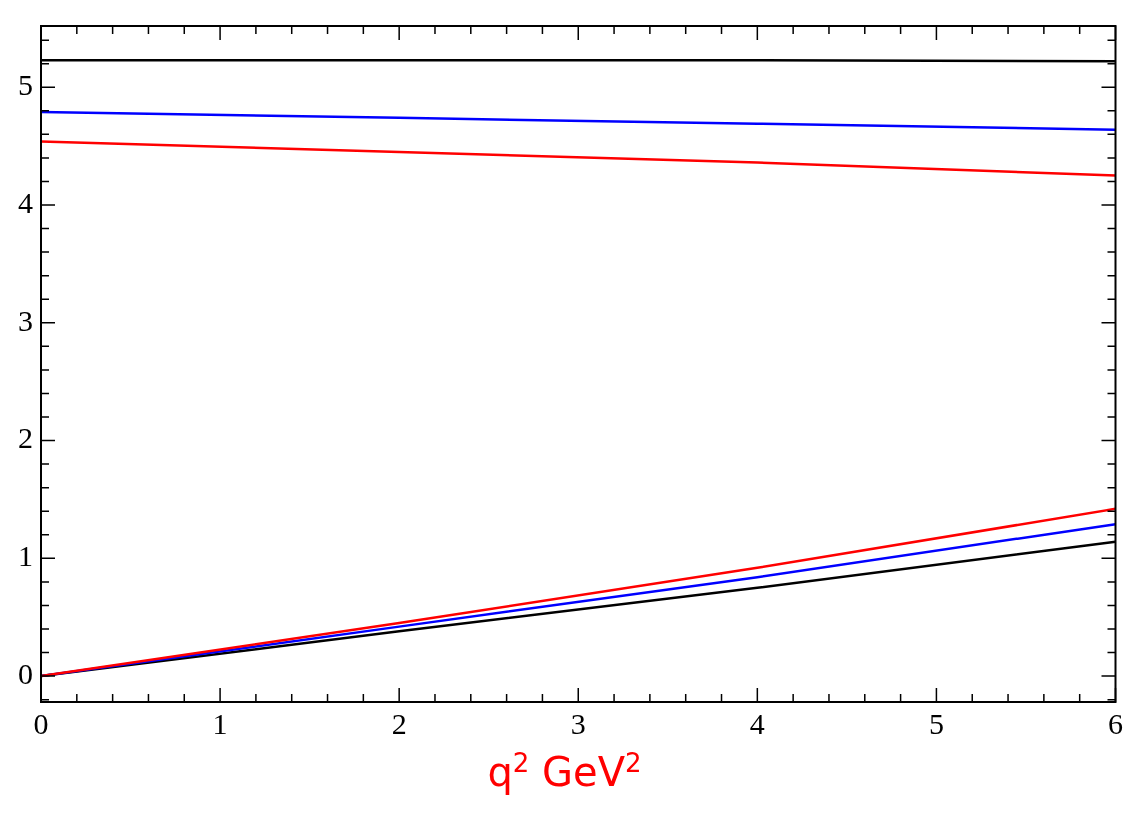  What do you see at coordinates (564, 772) in the screenshot?
I see `x-axis-title: q$^{2}$ GeV$^{2}$` at bounding box center [564, 772].